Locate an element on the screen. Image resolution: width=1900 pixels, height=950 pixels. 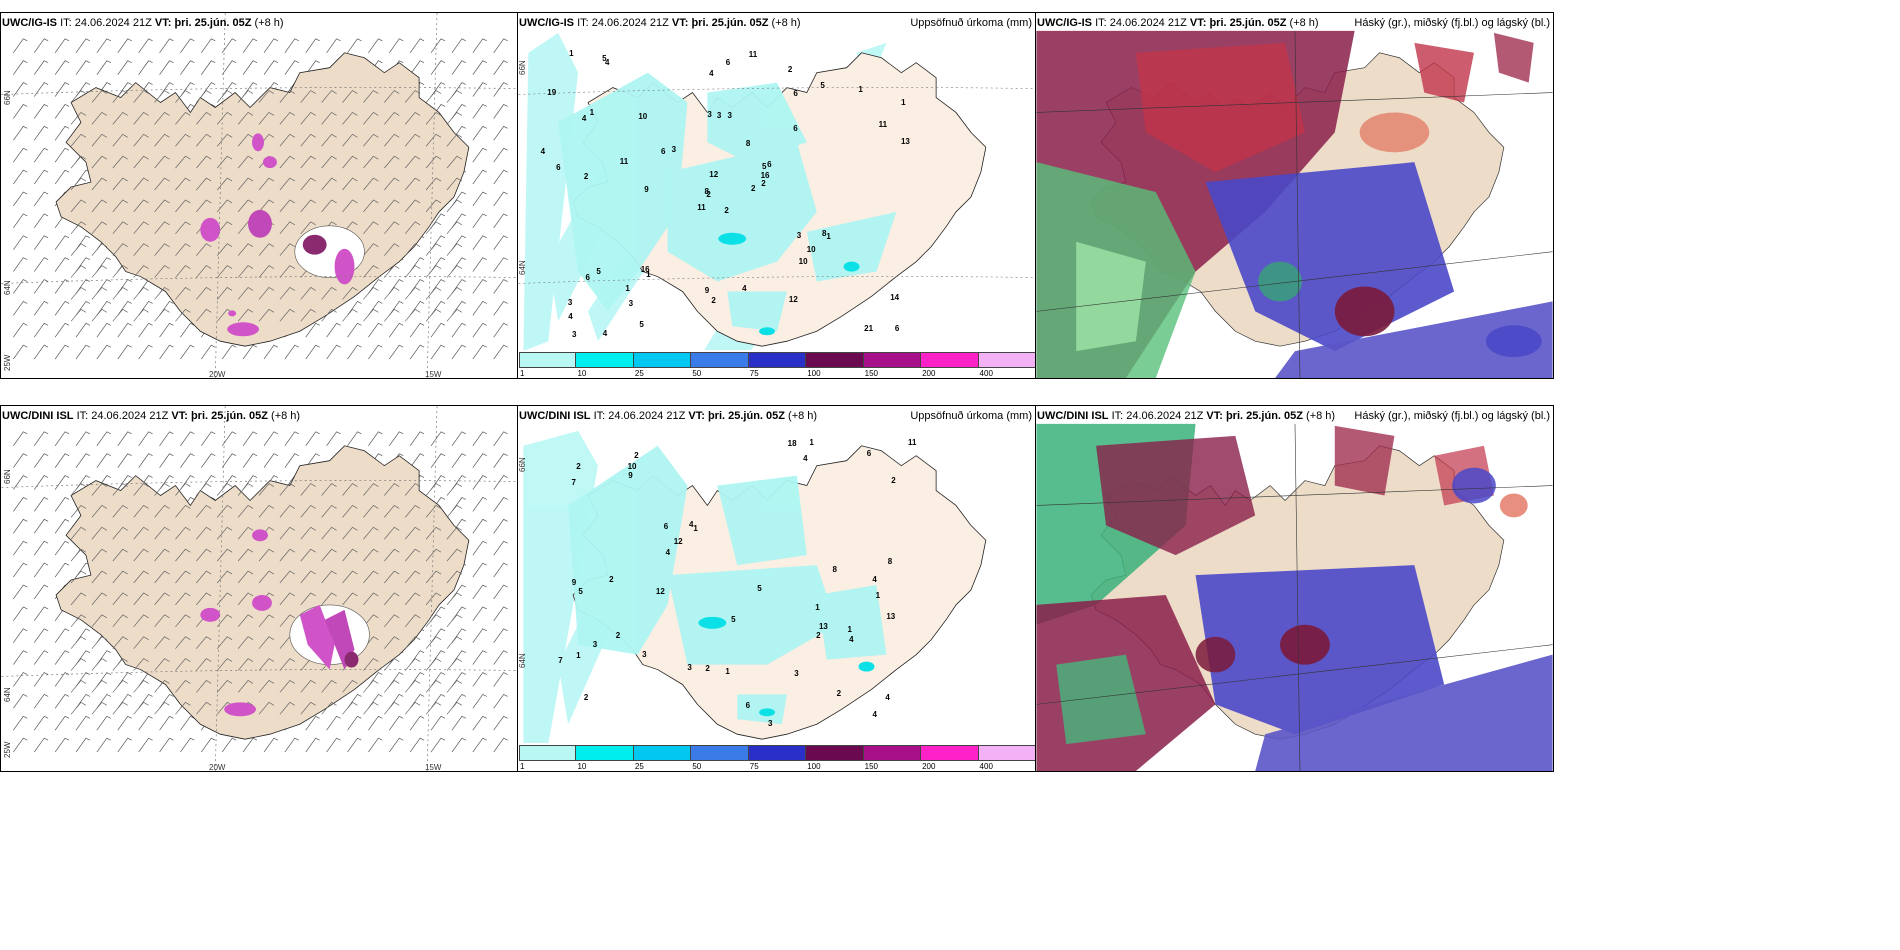
legend-tick: 1 is located at coordinates (522, 766).